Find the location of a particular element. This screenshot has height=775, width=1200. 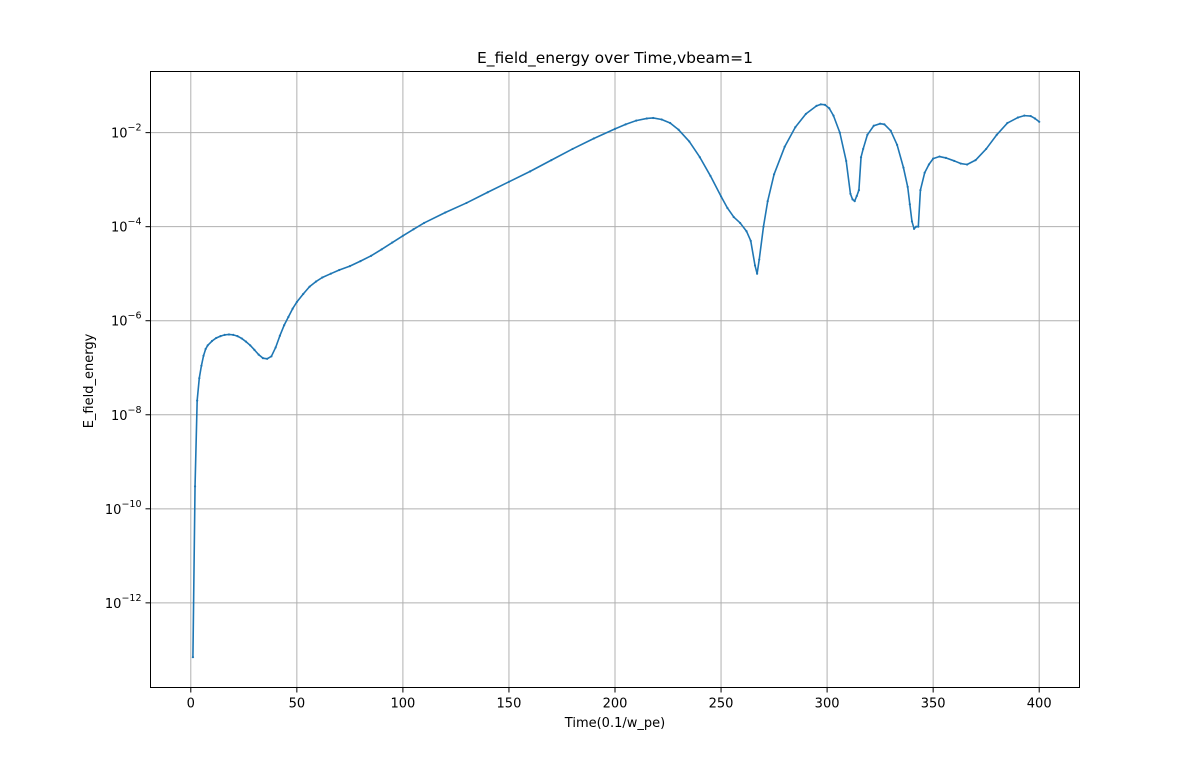

y-tick-label: 10⁻⁸ is located at coordinates (126, 414).